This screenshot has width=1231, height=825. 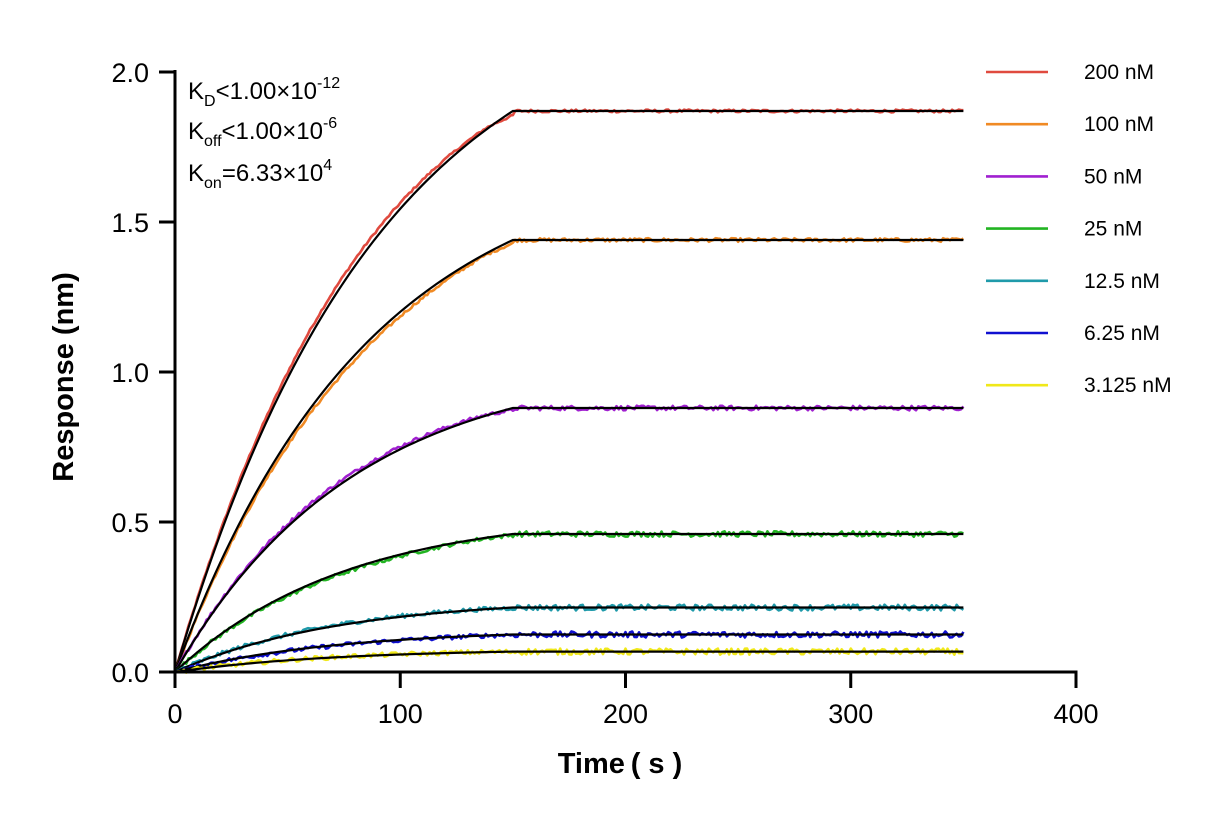 What do you see at coordinates (1128, 385) in the screenshot?
I see `legend-label: 3.125 nM` at bounding box center [1128, 385].